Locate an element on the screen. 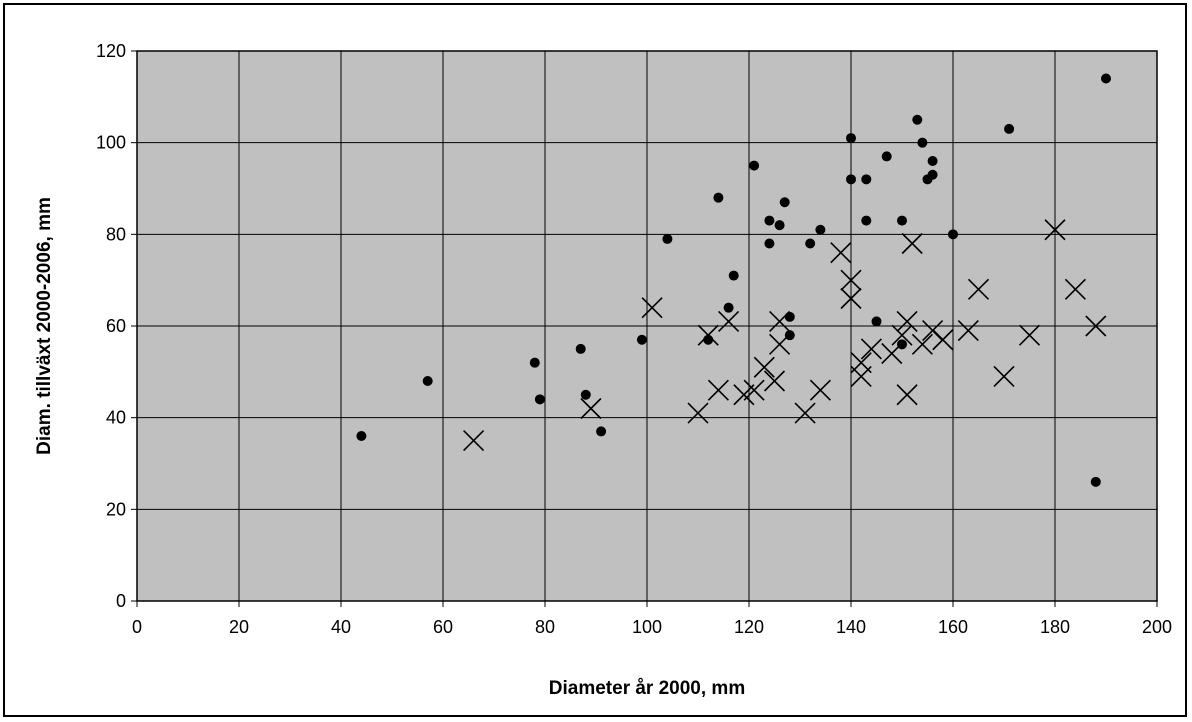 This screenshot has height=722, width=1192. x-tick-label: 140 is located at coordinates (851, 627).